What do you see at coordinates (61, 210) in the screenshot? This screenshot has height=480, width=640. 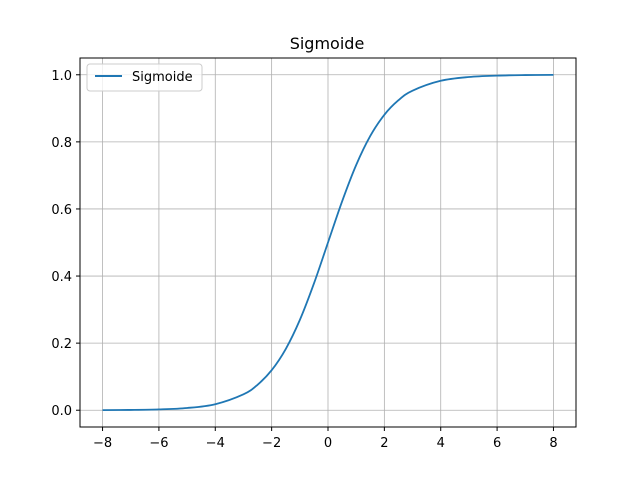 I see `y-tick-label: 0.6` at bounding box center [61, 210].